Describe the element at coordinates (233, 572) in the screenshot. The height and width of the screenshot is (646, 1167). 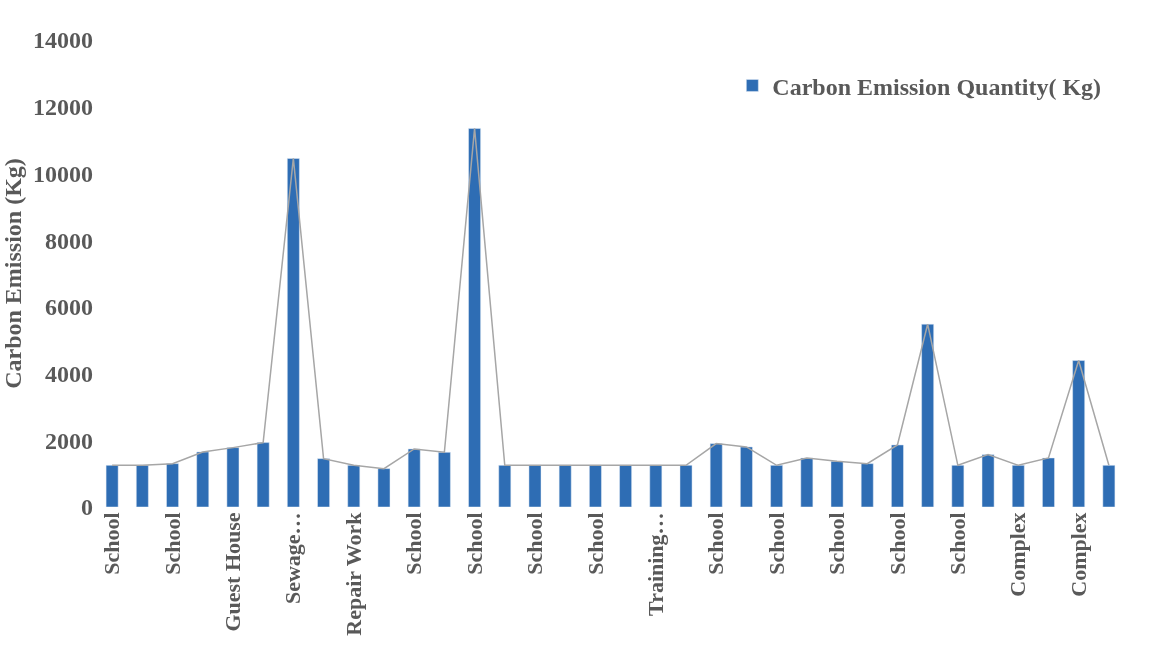
I see `x-tick-label: Guest House` at that location.